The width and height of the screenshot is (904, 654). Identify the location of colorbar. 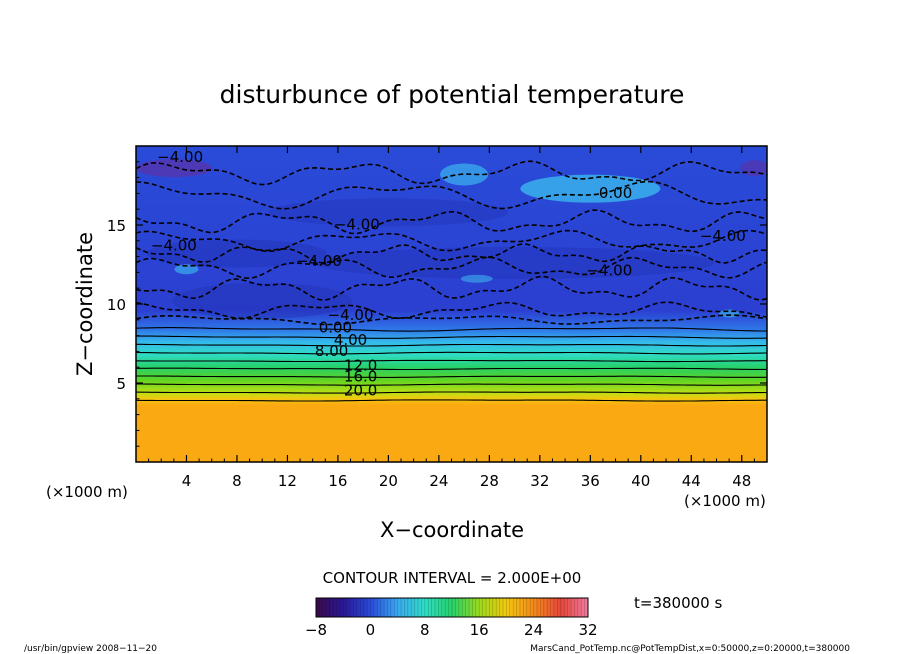
(452, 607).